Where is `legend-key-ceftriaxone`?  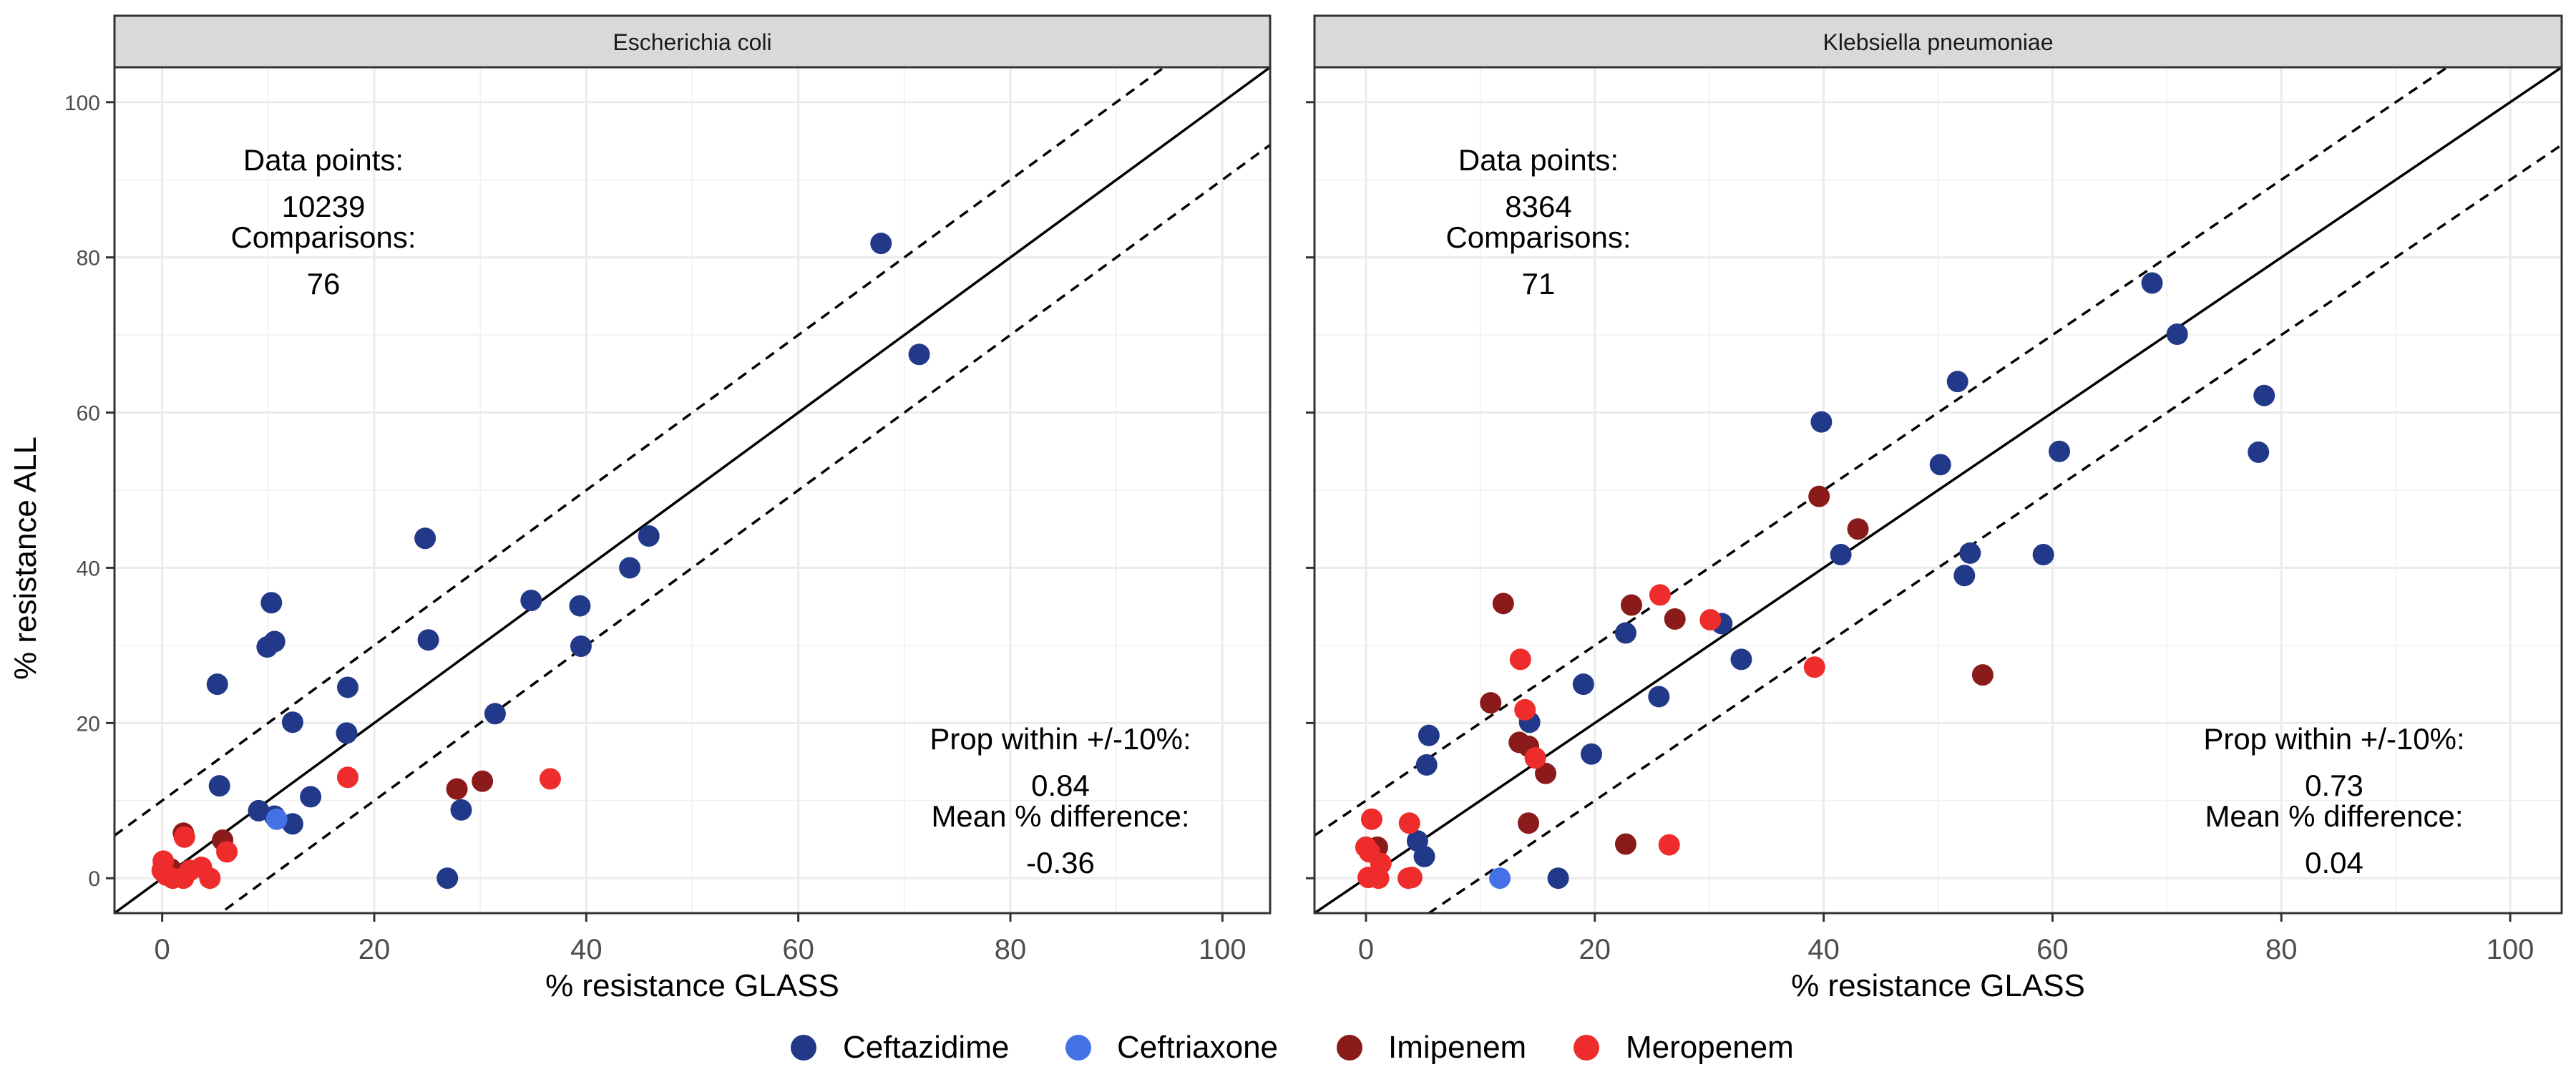 legend-key-ceftriaxone is located at coordinates (1078, 1048).